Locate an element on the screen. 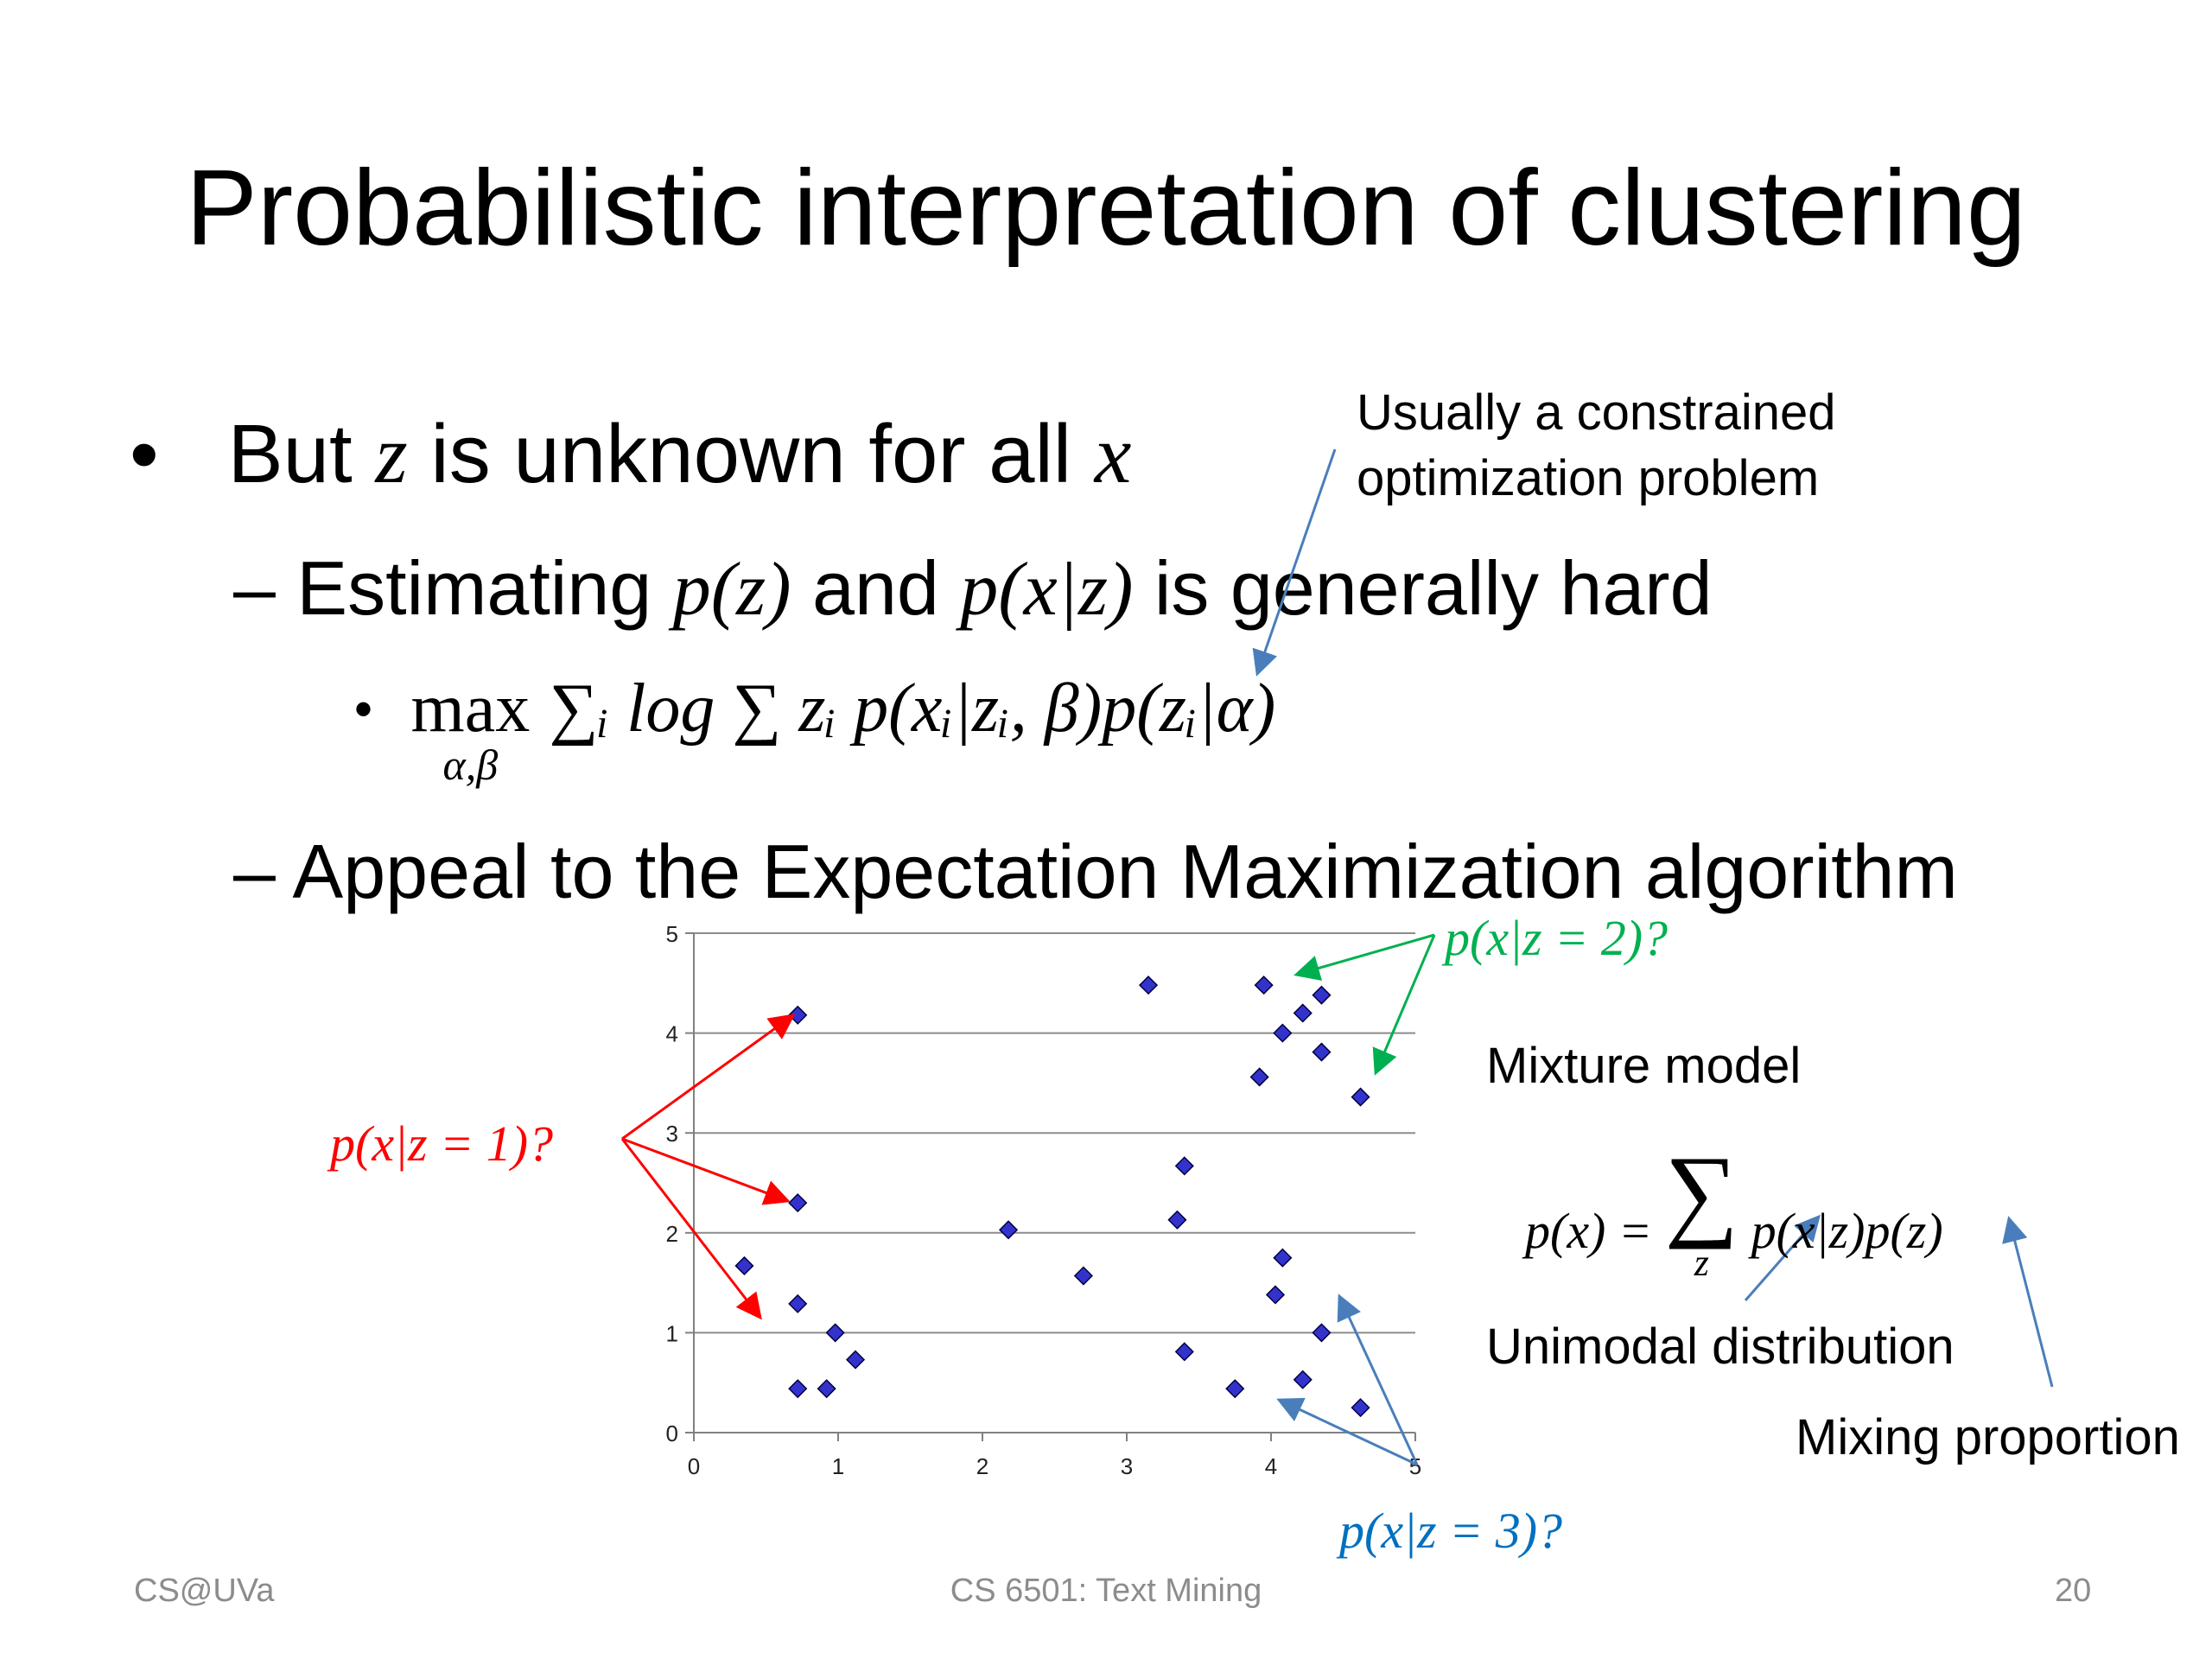 The image size is (2212, 1659). sum-sign: ∑ is located at coordinates (1701, 1192).